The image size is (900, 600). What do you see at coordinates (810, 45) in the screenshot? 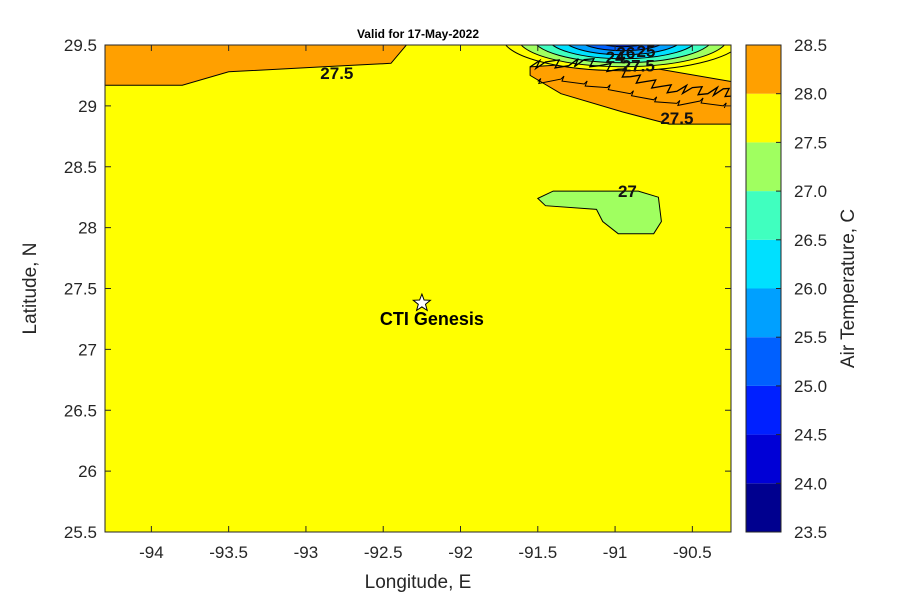
I see `colorbar-tick-label: 28.5` at bounding box center [810, 45].